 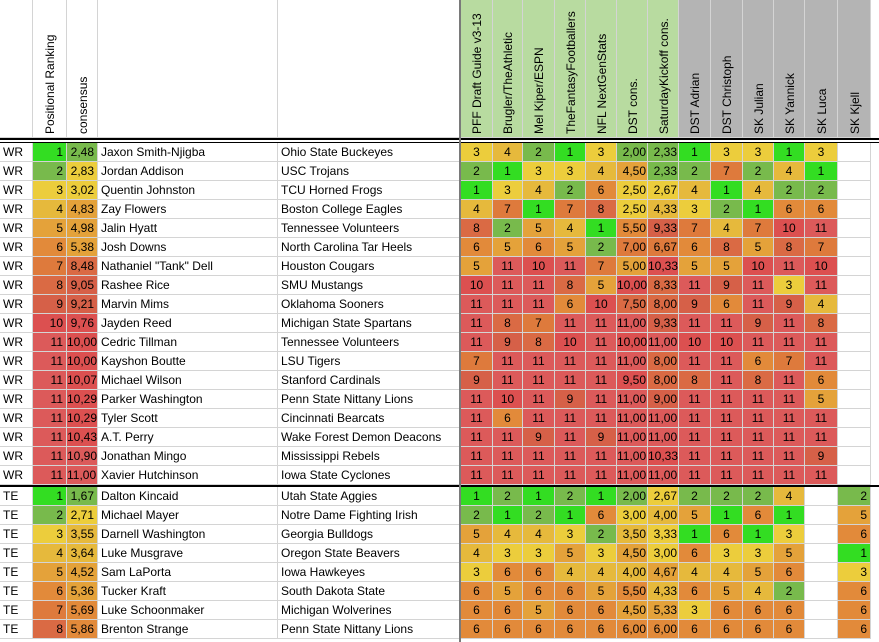 What do you see at coordinates (369, 437) in the screenshot?
I see `row-school: Wake Forest Demon Deacons` at bounding box center [369, 437].